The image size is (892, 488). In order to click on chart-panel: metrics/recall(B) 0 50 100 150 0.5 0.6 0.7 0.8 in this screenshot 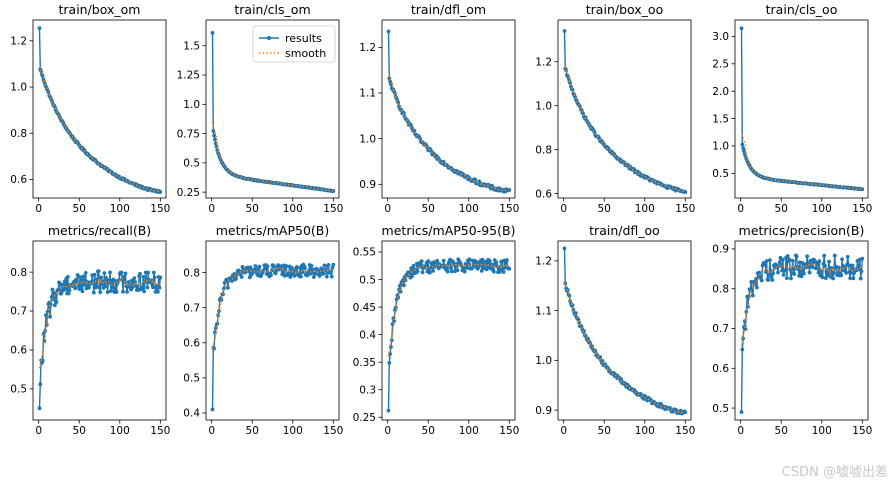, I will do `click(90, 330)`.